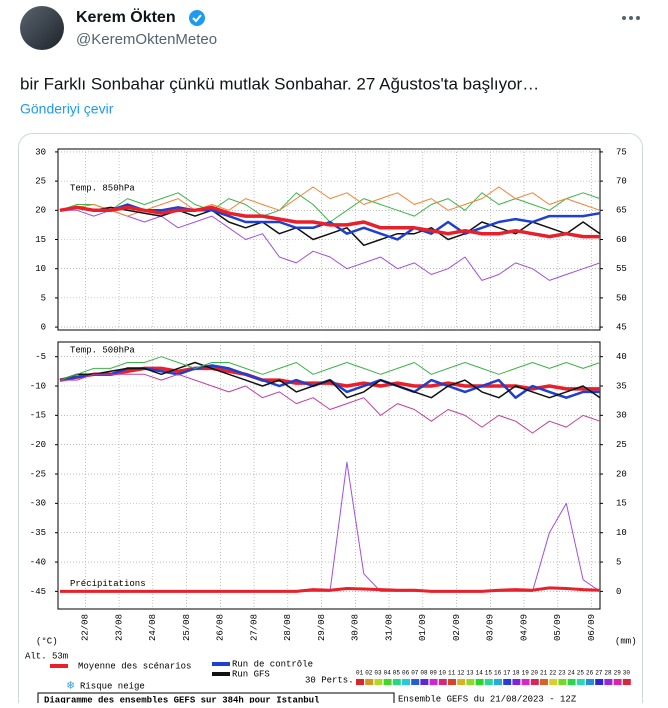 The height and width of the screenshot is (708, 668). I want to click on pert-number: 15, so click(489, 673).